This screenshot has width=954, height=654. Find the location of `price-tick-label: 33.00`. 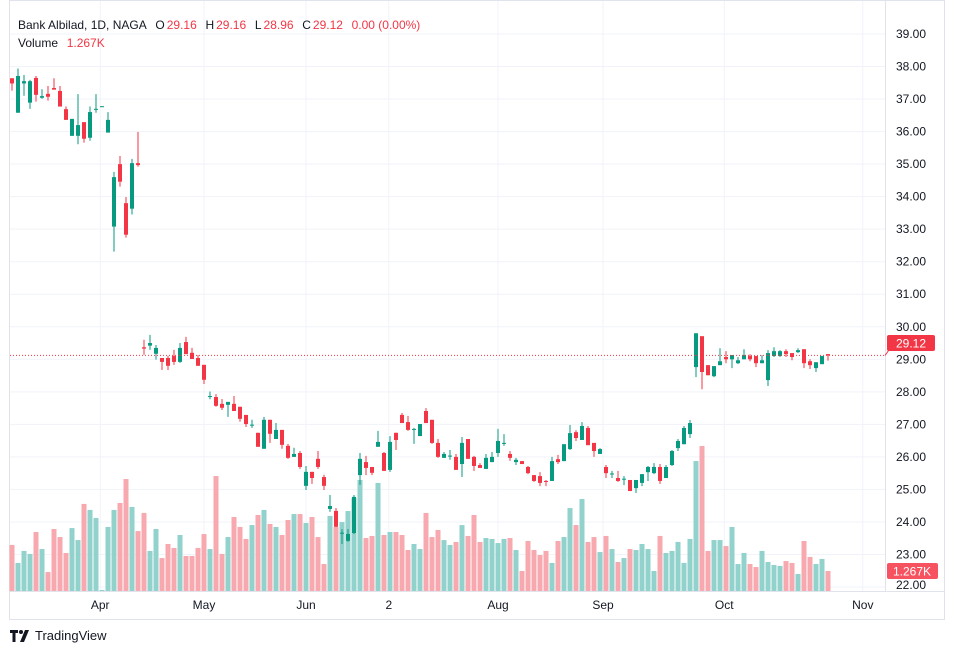

price-tick-label: 33.00 is located at coordinates (911, 229).